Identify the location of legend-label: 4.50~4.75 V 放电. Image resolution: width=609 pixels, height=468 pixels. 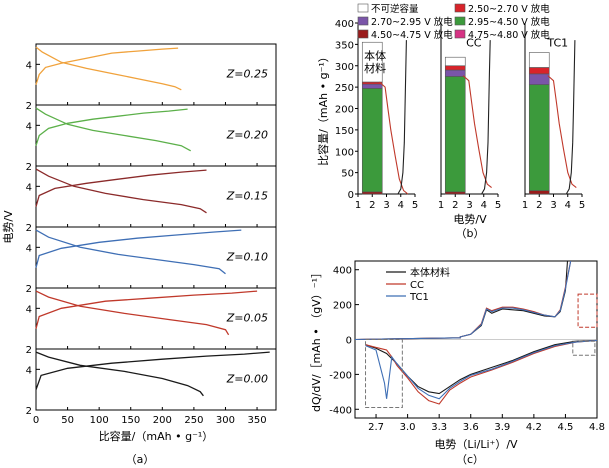
(412, 35).